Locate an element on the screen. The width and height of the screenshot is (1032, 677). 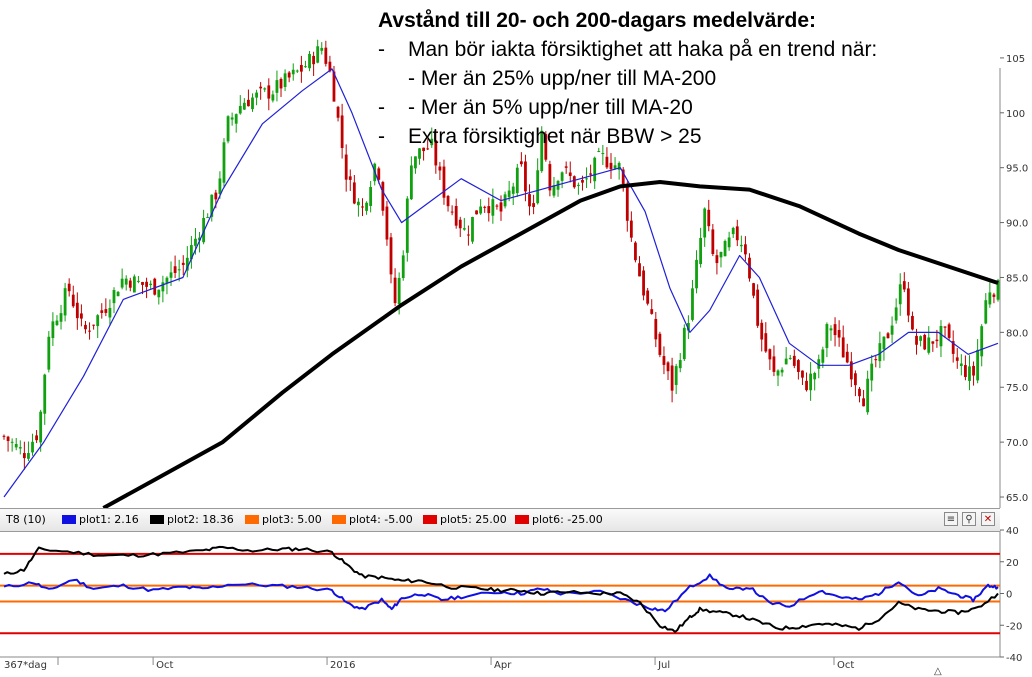
magnify-icon: ⚲ is located at coordinates (969, 519).